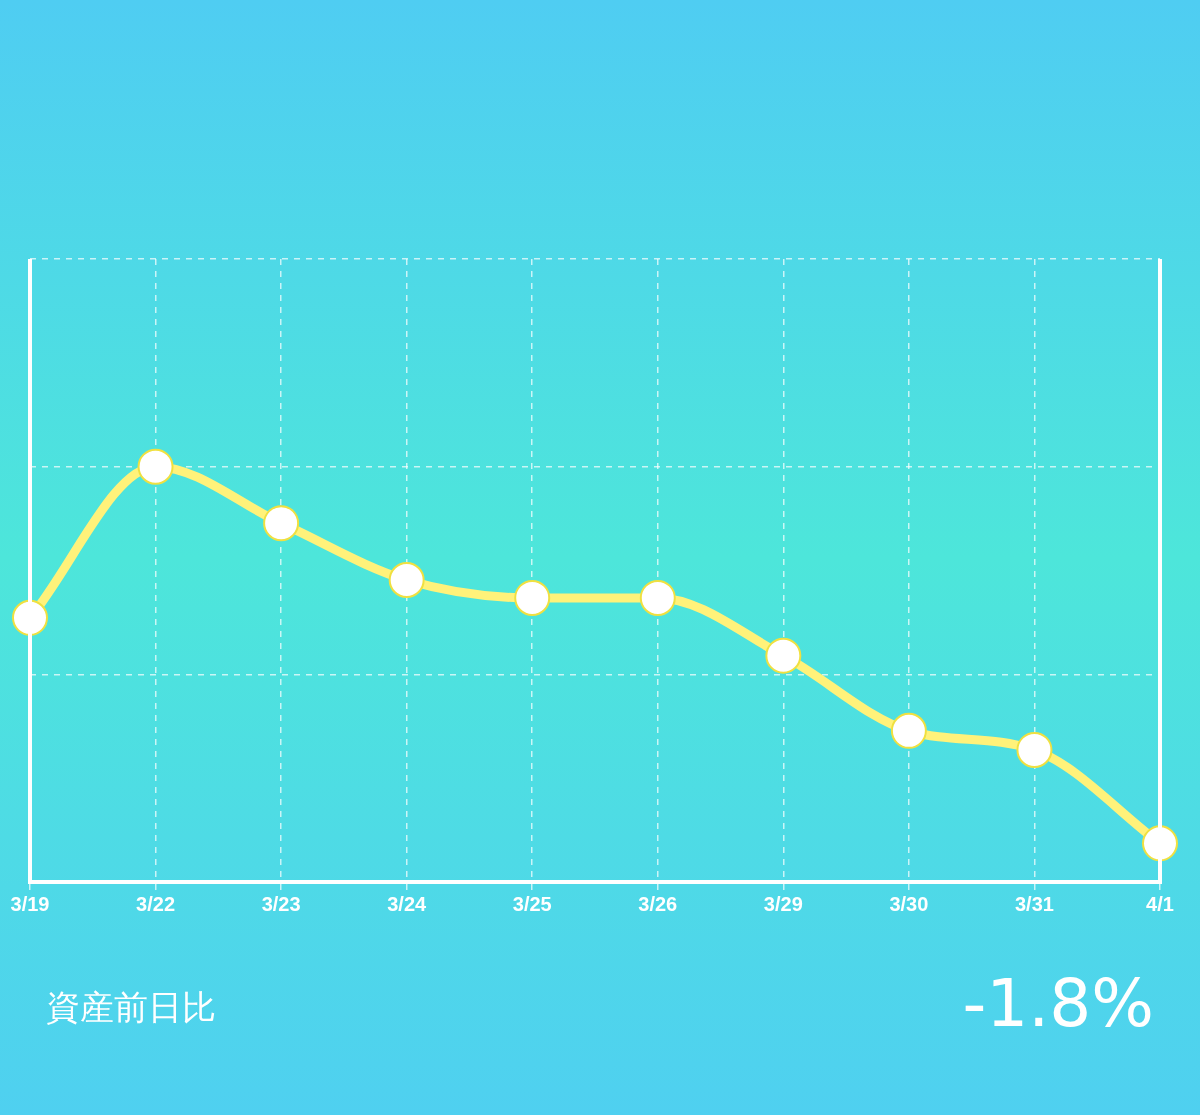 The width and height of the screenshot is (1200, 1115). I want to click on text: 資産前日比, so click(131, 1007).